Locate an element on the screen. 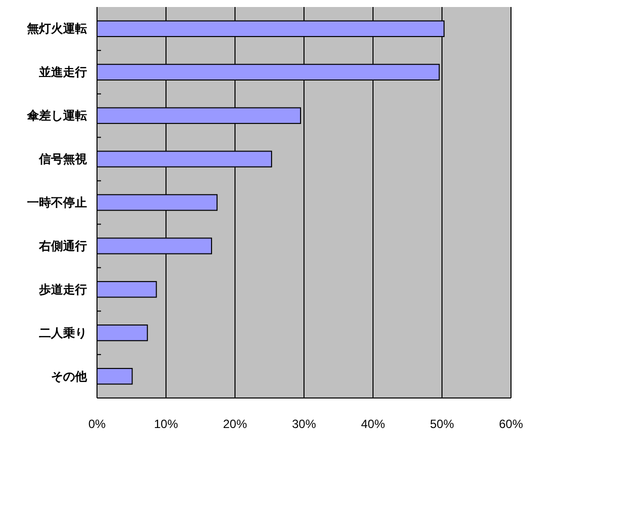  y-tick-label: 二人乗り is located at coordinates (63, 333).